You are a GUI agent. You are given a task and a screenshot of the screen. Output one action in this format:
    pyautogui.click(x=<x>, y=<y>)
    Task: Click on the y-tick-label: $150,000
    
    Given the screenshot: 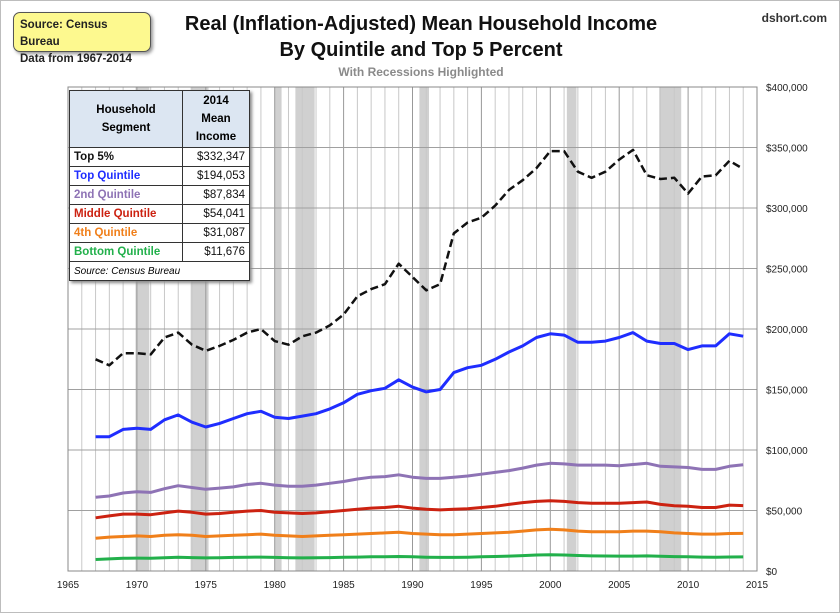 What is the action you would take?
    pyautogui.click(x=787, y=391)
    